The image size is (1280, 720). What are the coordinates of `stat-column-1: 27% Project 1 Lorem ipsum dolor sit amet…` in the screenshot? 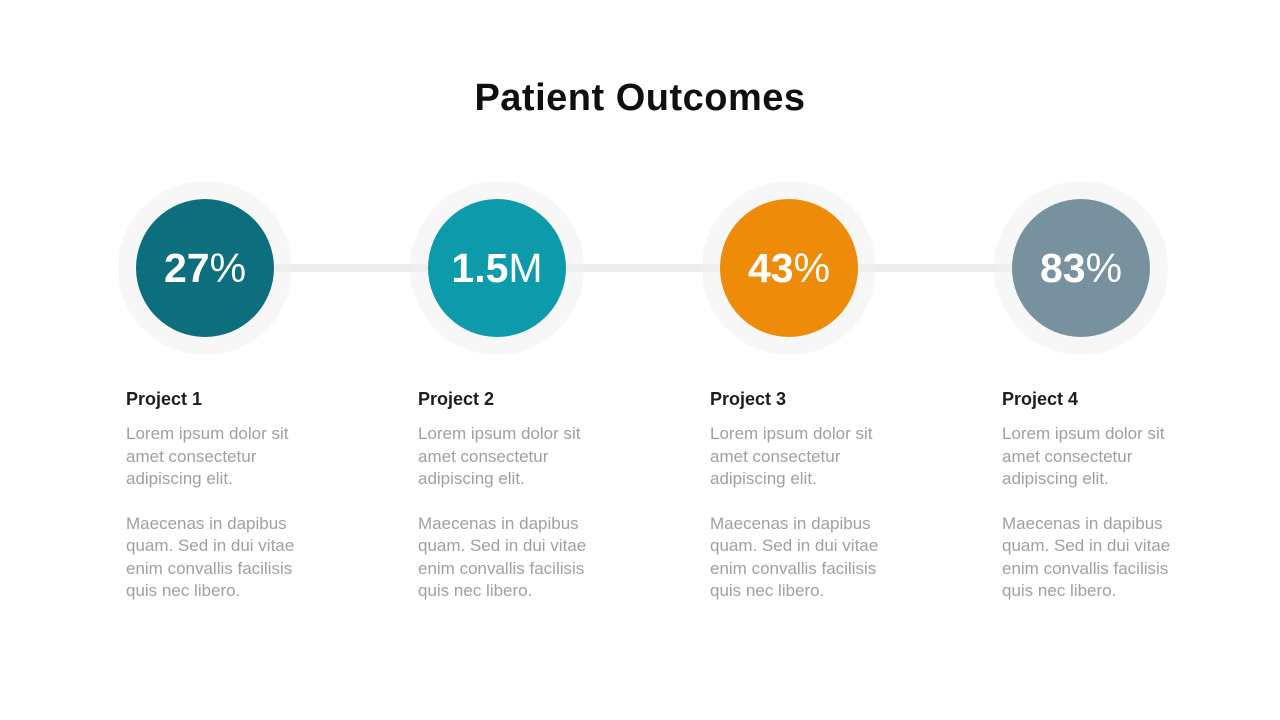 It's located at (205, 392).